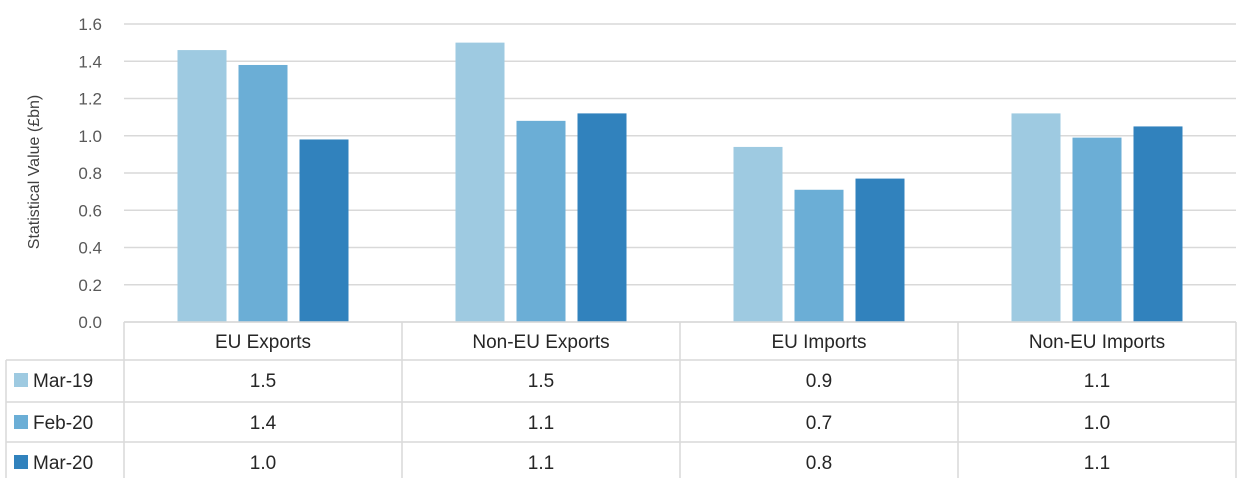 The height and width of the screenshot is (478, 1238). Describe the element at coordinates (34, 172) in the screenshot. I see `y-axis-label: Statistical Value (£bn)` at that location.